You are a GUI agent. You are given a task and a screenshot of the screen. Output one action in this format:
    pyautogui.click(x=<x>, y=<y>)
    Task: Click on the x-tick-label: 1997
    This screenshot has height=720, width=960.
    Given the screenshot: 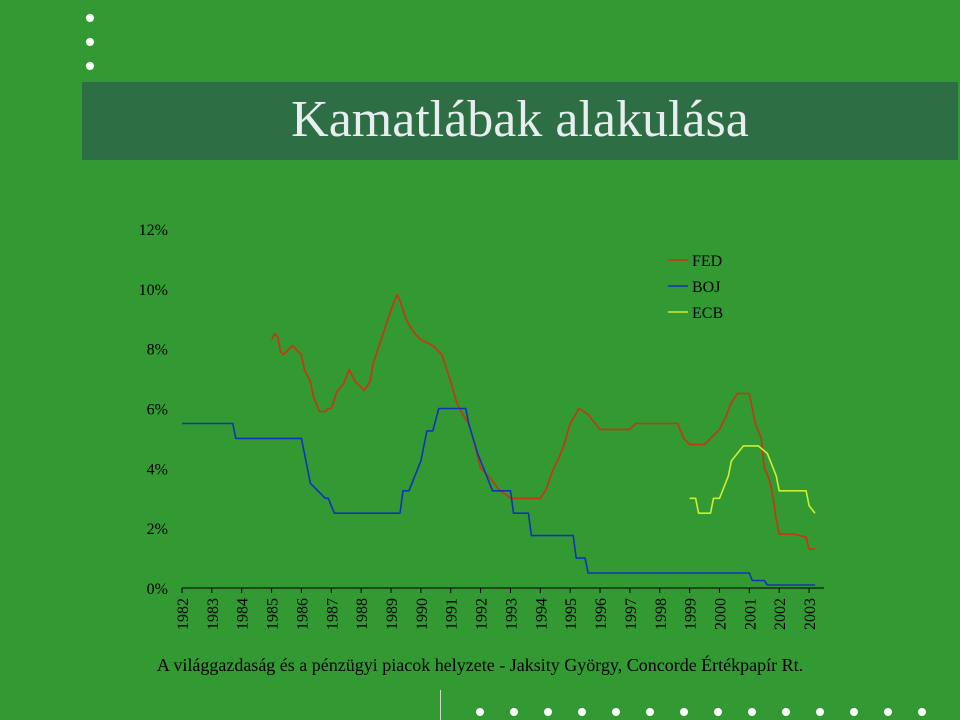 What is the action you would take?
    pyautogui.click(x=631, y=614)
    